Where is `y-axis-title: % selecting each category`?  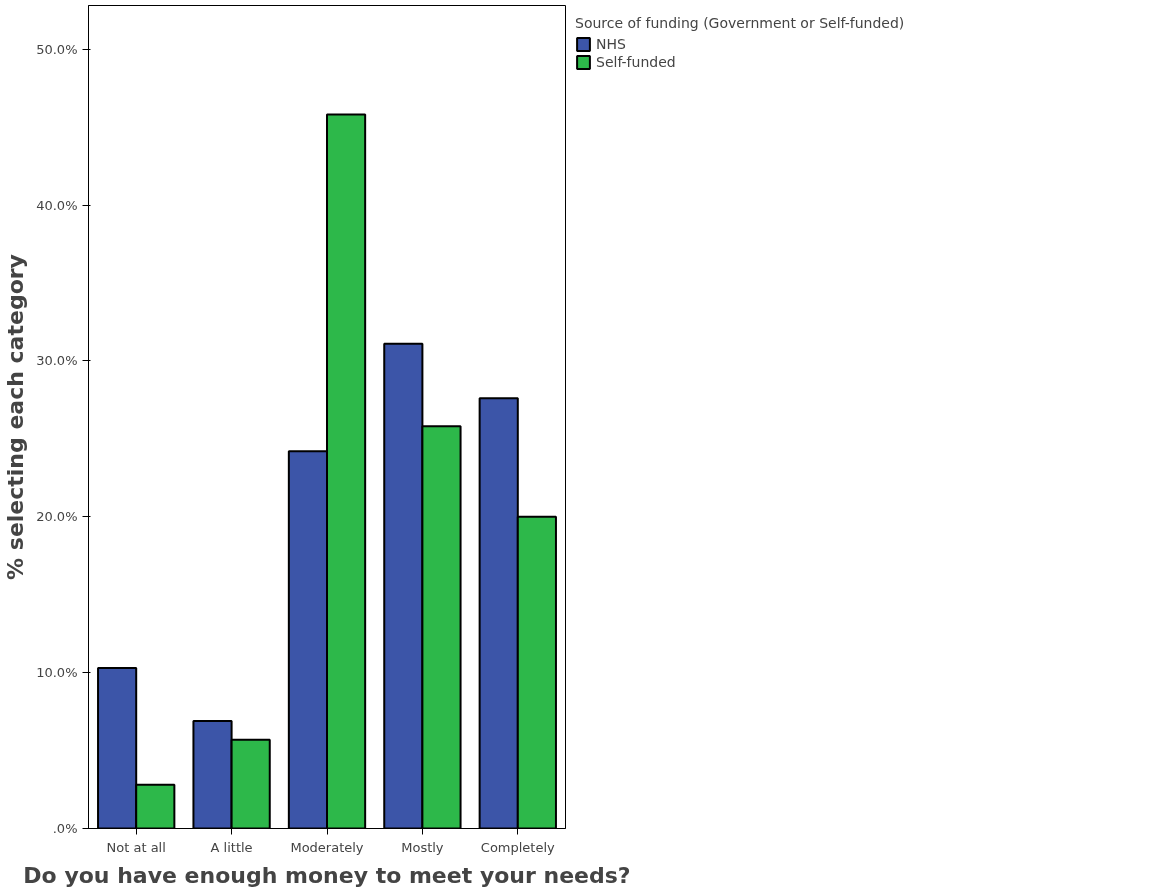
y-axis-title: % selecting each category is located at coordinates (16, 417).